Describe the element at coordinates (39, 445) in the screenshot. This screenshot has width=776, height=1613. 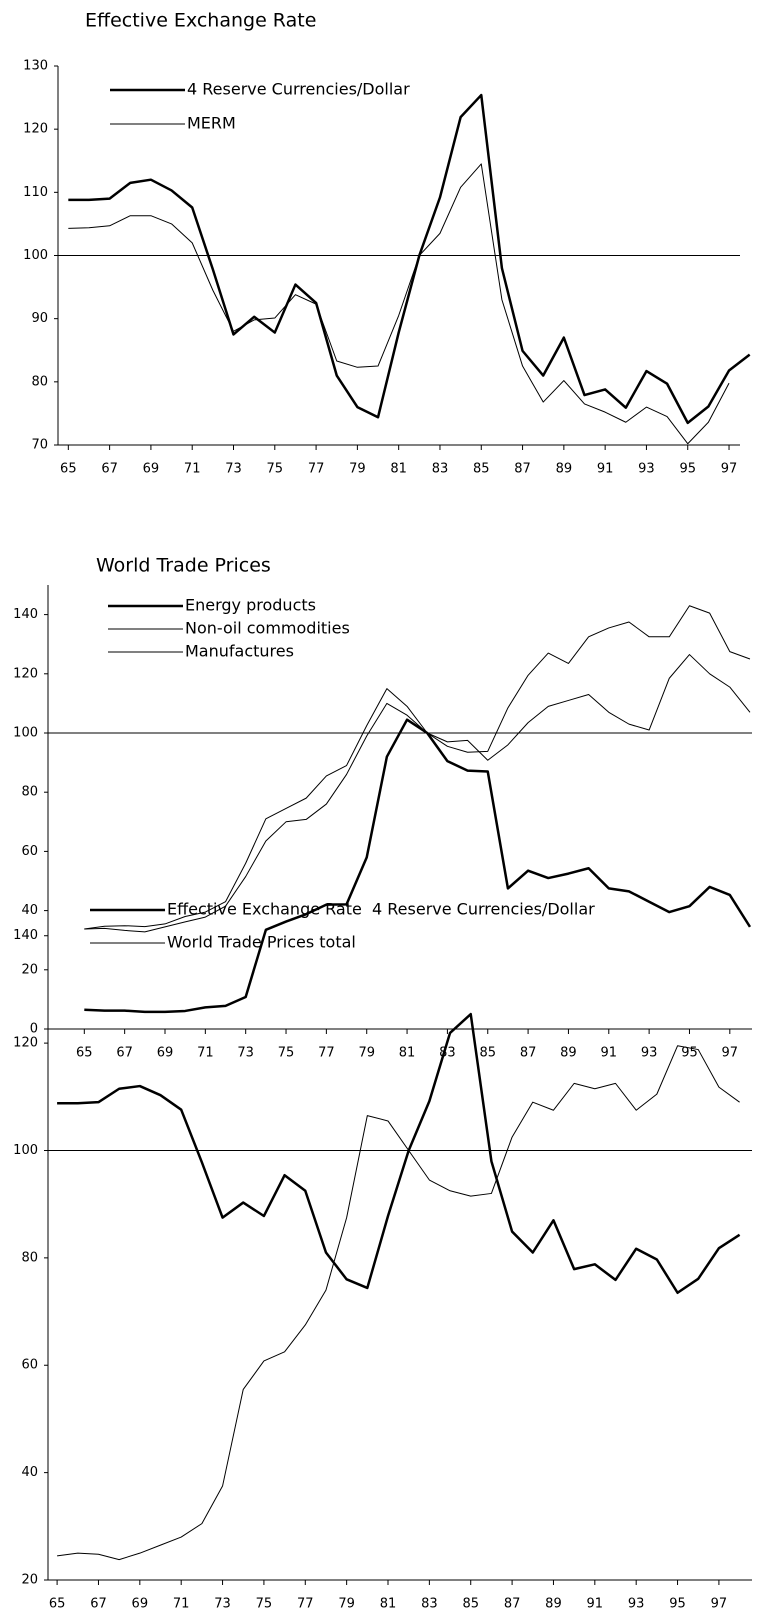
I see `y-tick-label: 70` at that location.